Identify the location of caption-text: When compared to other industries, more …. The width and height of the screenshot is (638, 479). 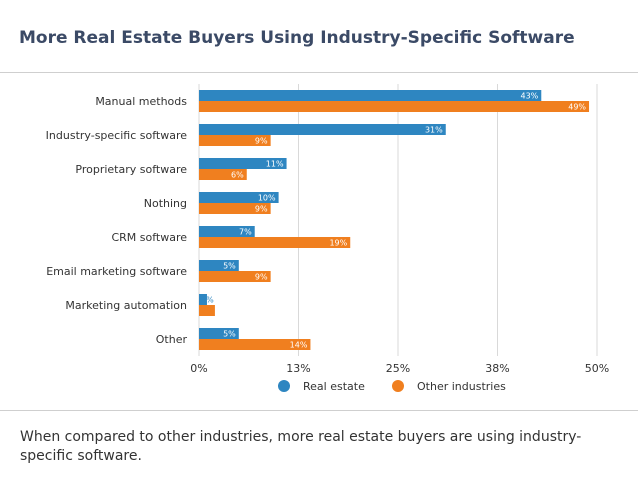
(301, 446).